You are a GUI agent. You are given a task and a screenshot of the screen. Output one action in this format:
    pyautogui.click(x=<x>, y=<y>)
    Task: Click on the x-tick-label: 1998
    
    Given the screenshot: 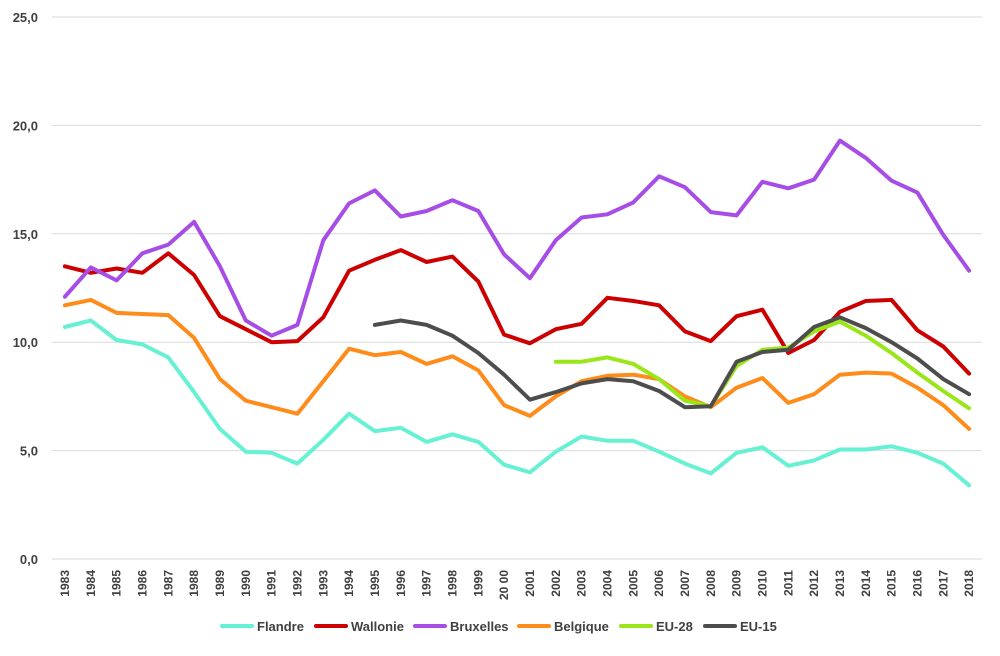 What is the action you would take?
    pyautogui.click(x=452, y=583)
    